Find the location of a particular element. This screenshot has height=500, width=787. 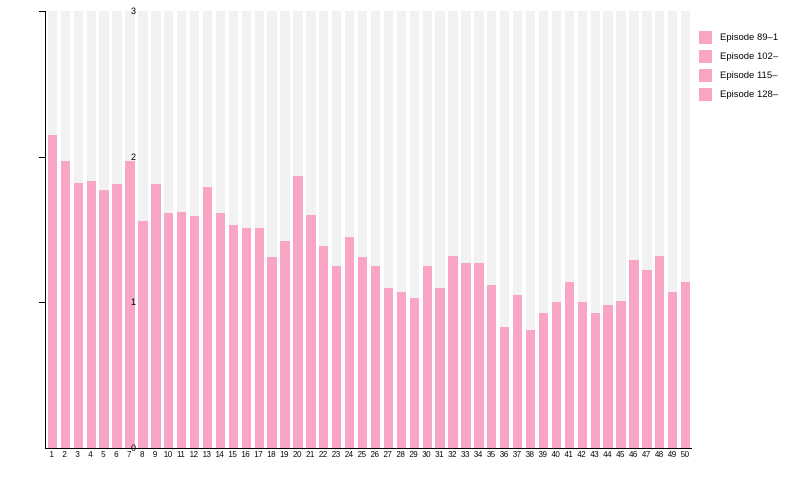

legend-label: Episode 89–1 is located at coordinates (749, 37).